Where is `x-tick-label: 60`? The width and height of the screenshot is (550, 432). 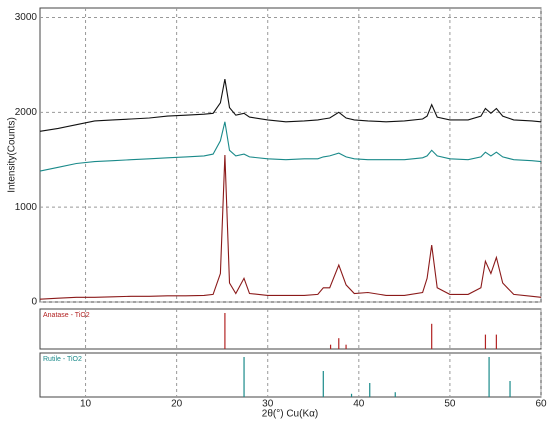 x-tick-label: 60 is located at coordinates (541, 404).